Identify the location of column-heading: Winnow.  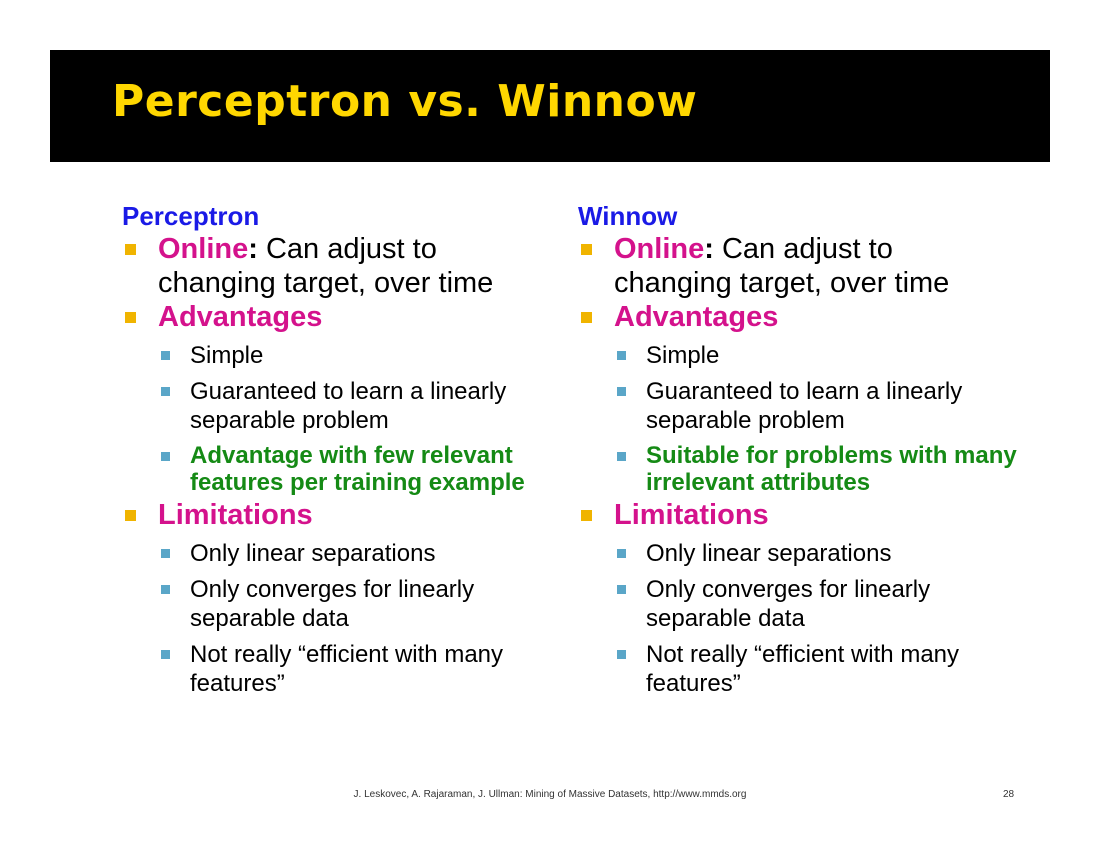
(628, 216).